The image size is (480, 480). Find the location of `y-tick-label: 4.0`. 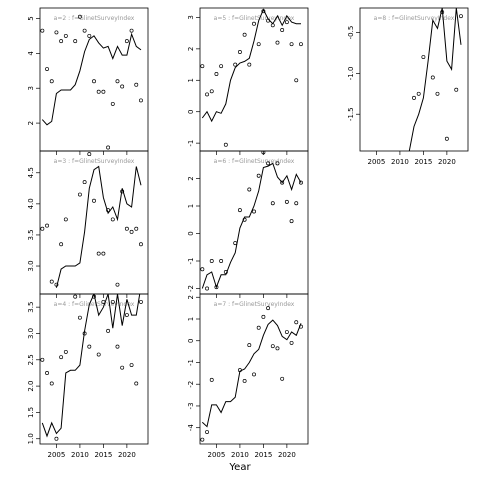

y-tick-label: 4.0 is located at coordinates (31, 203).